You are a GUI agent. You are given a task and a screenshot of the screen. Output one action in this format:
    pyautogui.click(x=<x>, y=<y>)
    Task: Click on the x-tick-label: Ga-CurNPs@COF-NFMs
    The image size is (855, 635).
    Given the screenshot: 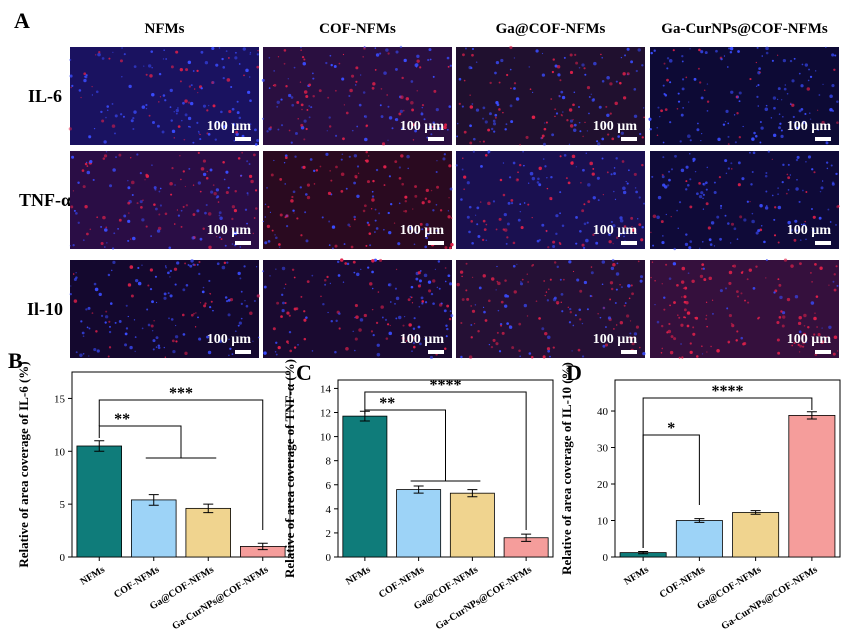 What is the action you would take?
    pyautogui.click(x=484, y=598)
    